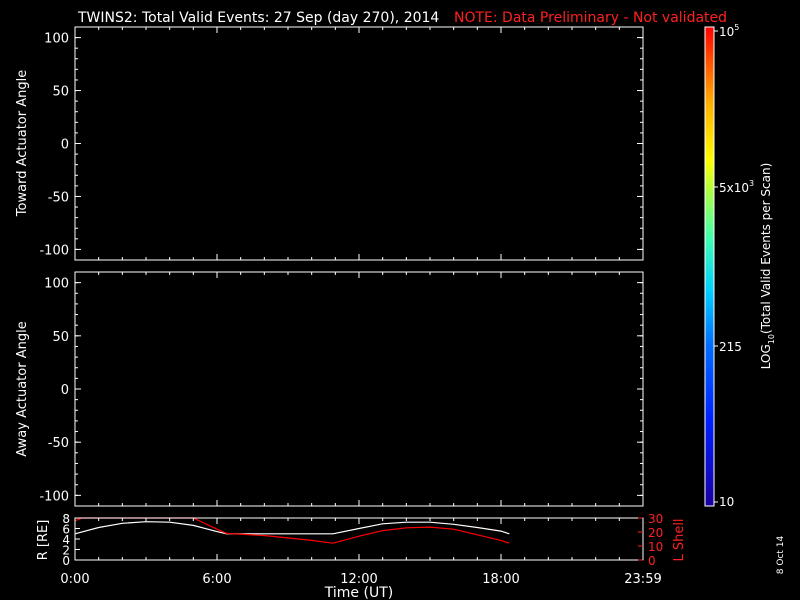 This screenshot has height=600, width=800. I want to click on lshell-ytick-label: 20, so click(655, 533).